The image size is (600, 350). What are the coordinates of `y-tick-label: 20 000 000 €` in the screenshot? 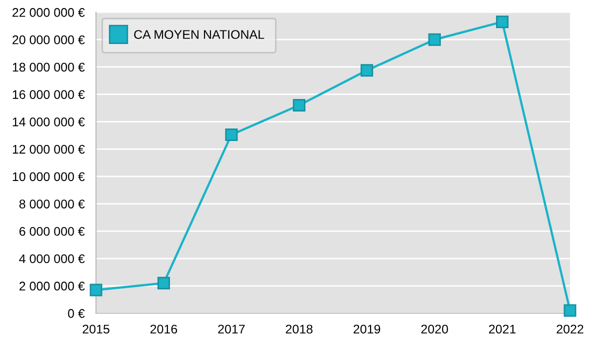 It's located at (48, 39).